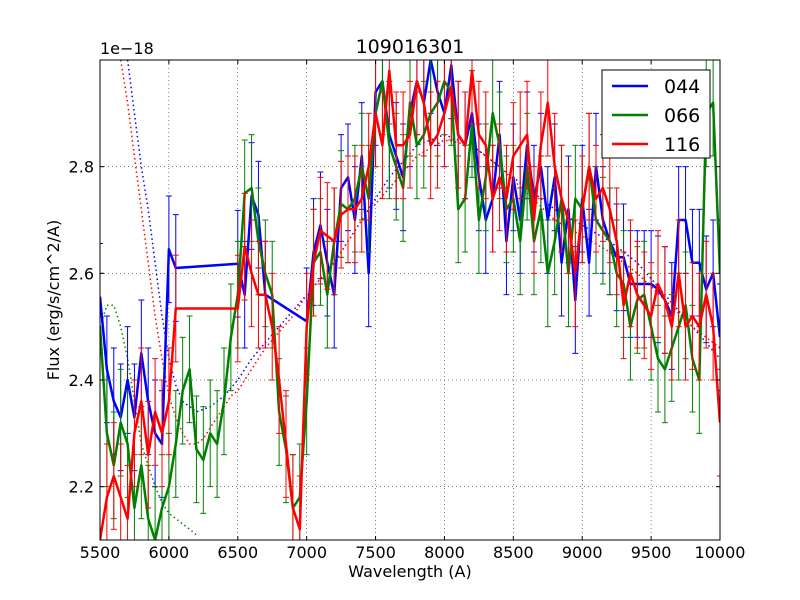 The width and height of the screenshot is (800, 600). What do you see at coordinates (306, 552) in the screenshot?
I see `x-tick-label: 7000` at bounding box center [306, 552].